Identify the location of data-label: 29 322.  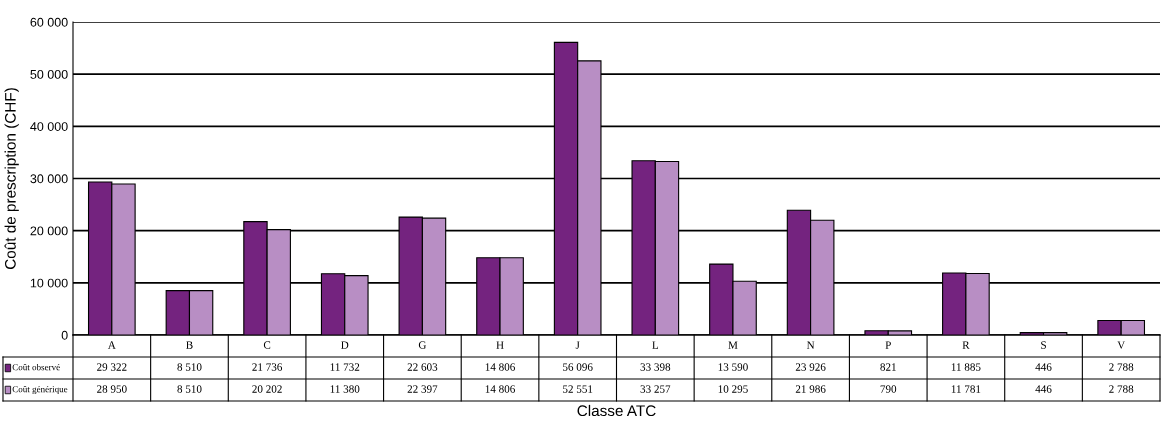
(112, 367).